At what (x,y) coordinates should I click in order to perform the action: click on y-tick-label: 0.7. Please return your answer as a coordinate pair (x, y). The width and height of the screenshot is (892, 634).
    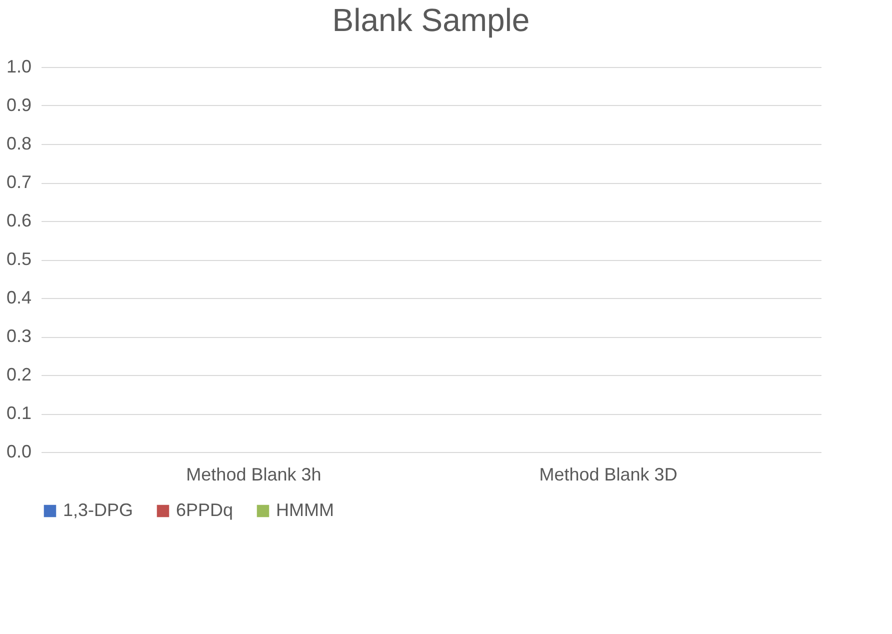
    Looking at the image, I should click on (19, 182).